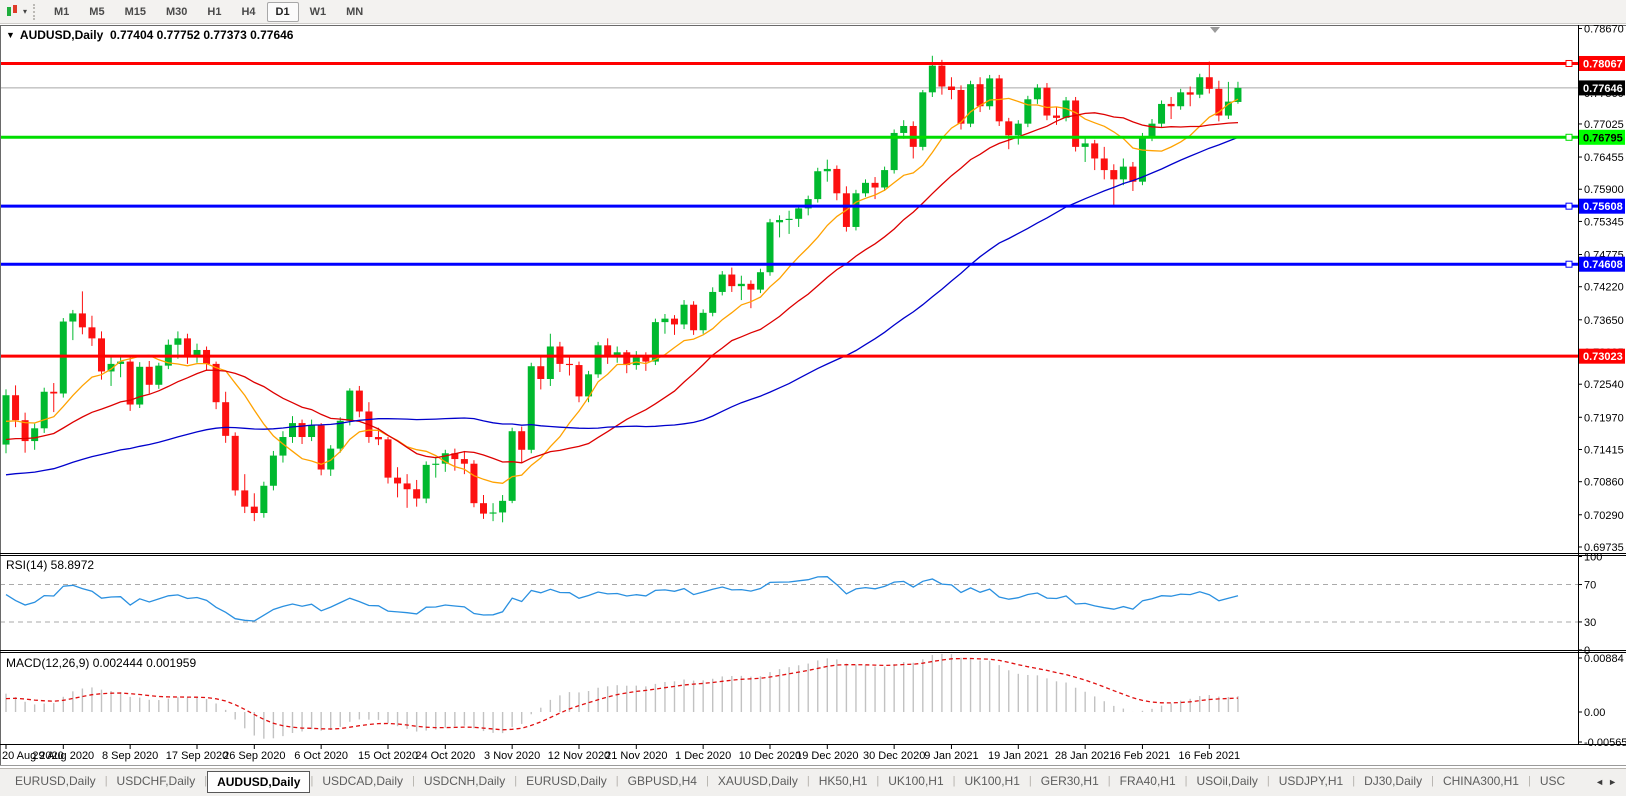  I want to click on chart-tab: DJ30,Daily, so click(1393, 781).